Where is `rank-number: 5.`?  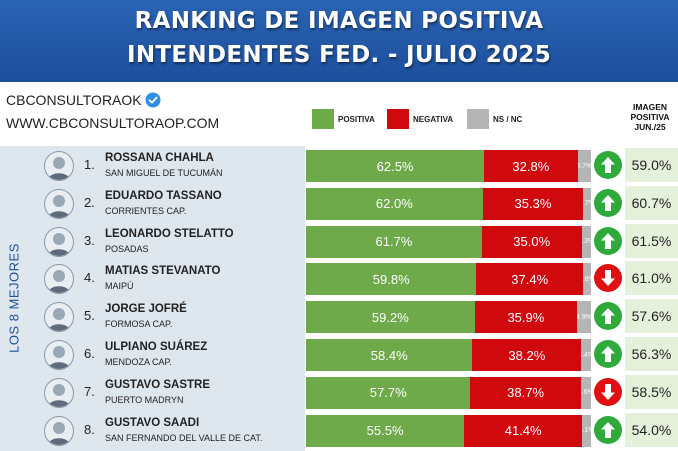 rank-number: 5. is located at coordinates (89, 316).